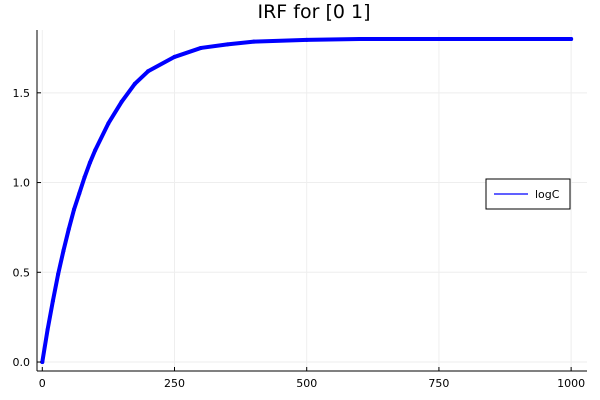  I want to click on y-tick-label-1: 0.5, so click(22, 272).